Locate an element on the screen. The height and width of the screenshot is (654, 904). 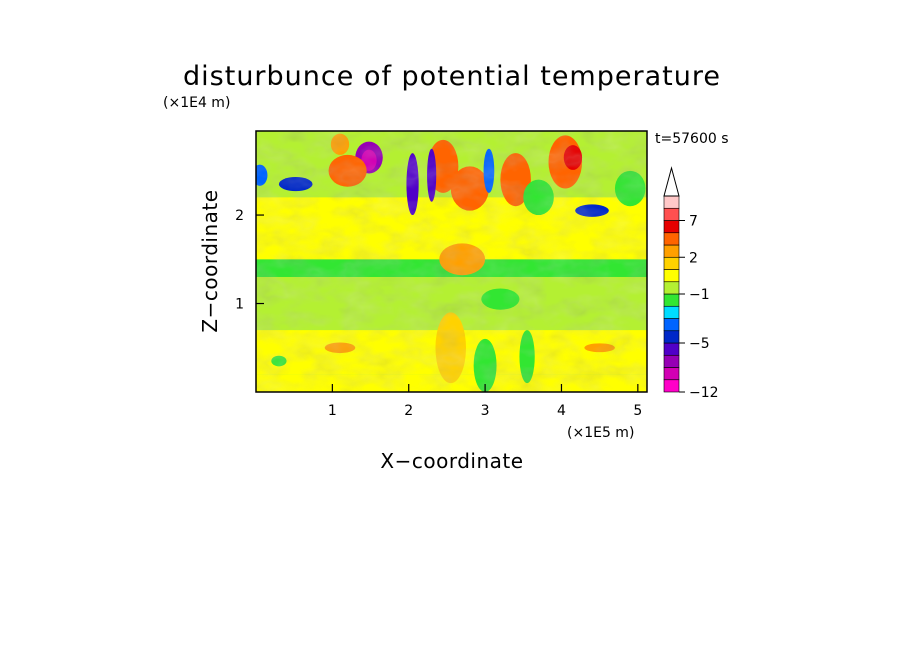
colorbar-extend-arrow is located at coordinates (671, 181).